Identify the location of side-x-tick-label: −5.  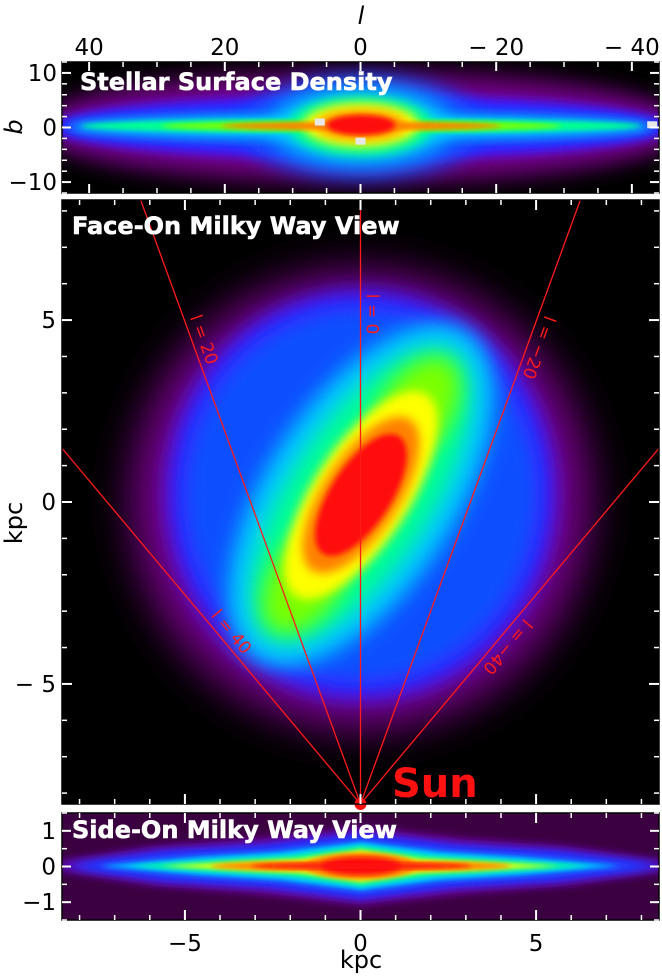
(185, 944).